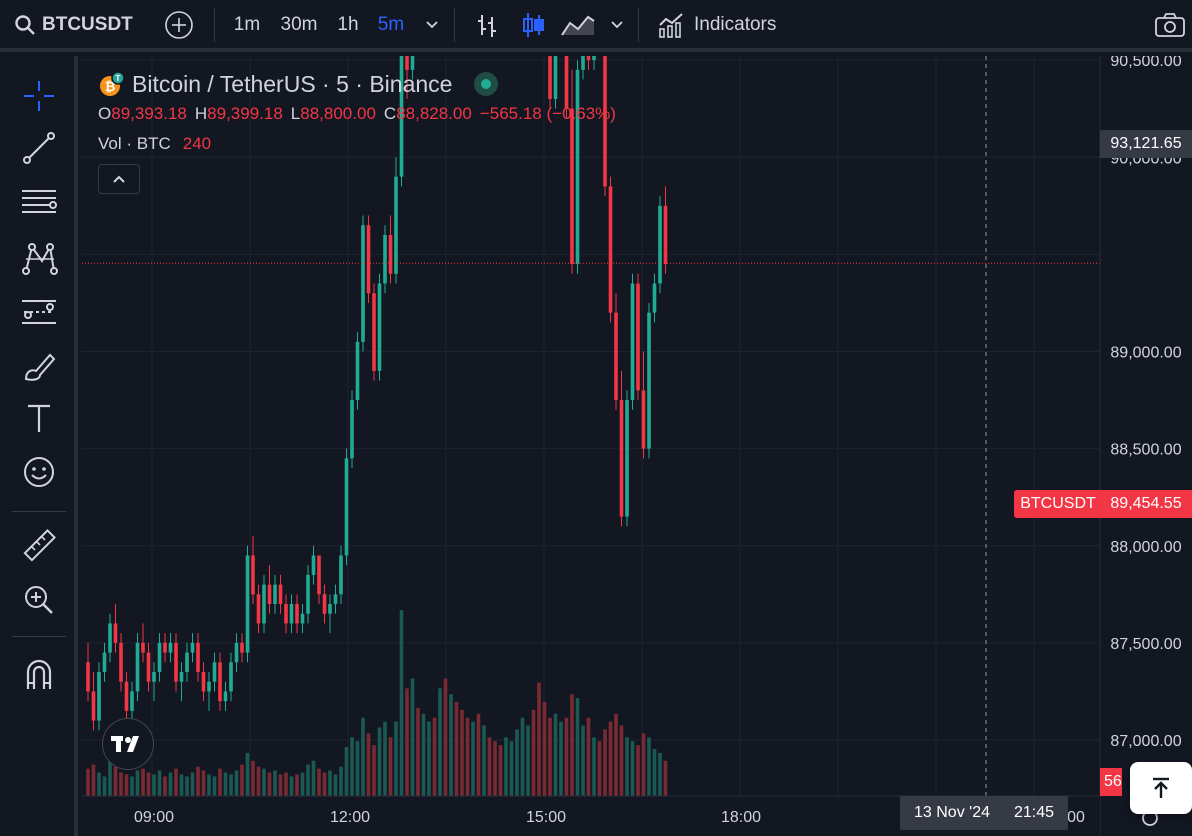 The width and height of the screenshot is (1192, 836). I want to click on interval-5m: 5m, so click(391, 24).